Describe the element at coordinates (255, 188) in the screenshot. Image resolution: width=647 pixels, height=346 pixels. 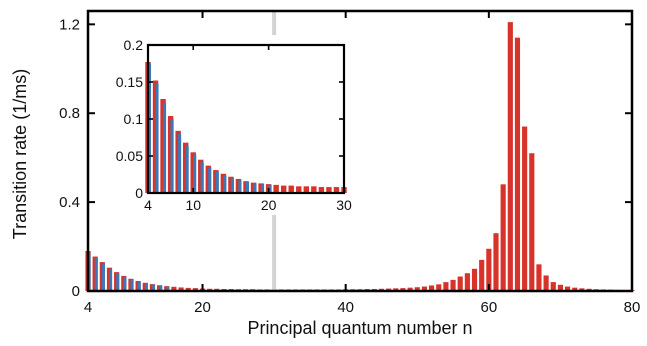
I see `inset-blue-bar-n18` at that location.